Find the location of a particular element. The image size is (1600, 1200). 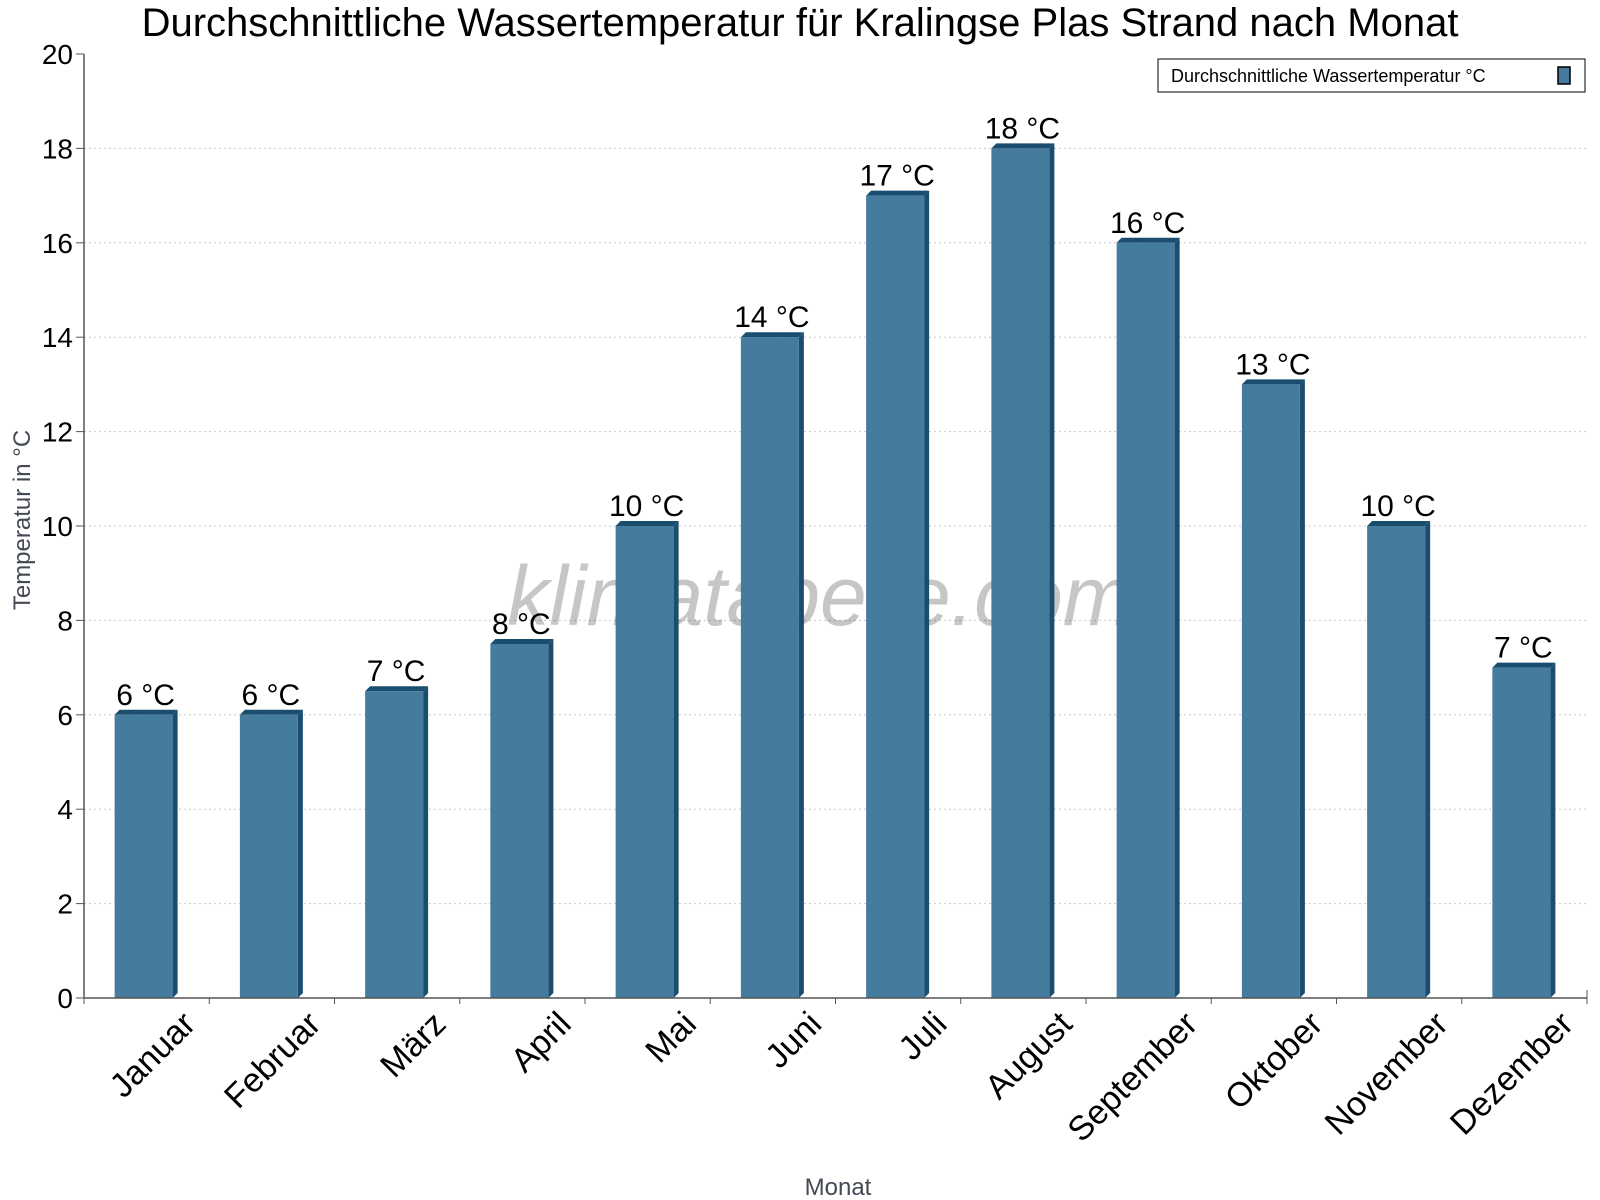

bar-group: 13 °C is located at coordinates (1273, 673).